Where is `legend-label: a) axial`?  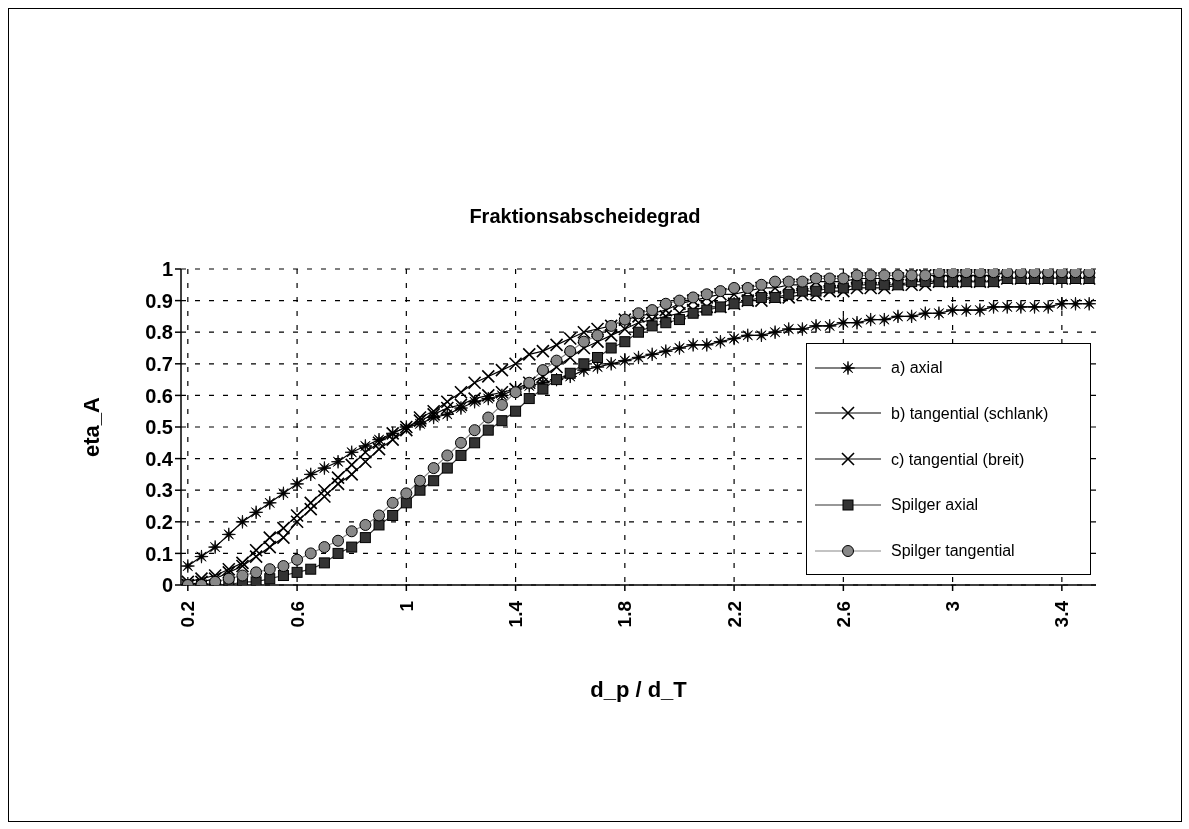
legend-label: a) axial is located at coordinates (917, 367).